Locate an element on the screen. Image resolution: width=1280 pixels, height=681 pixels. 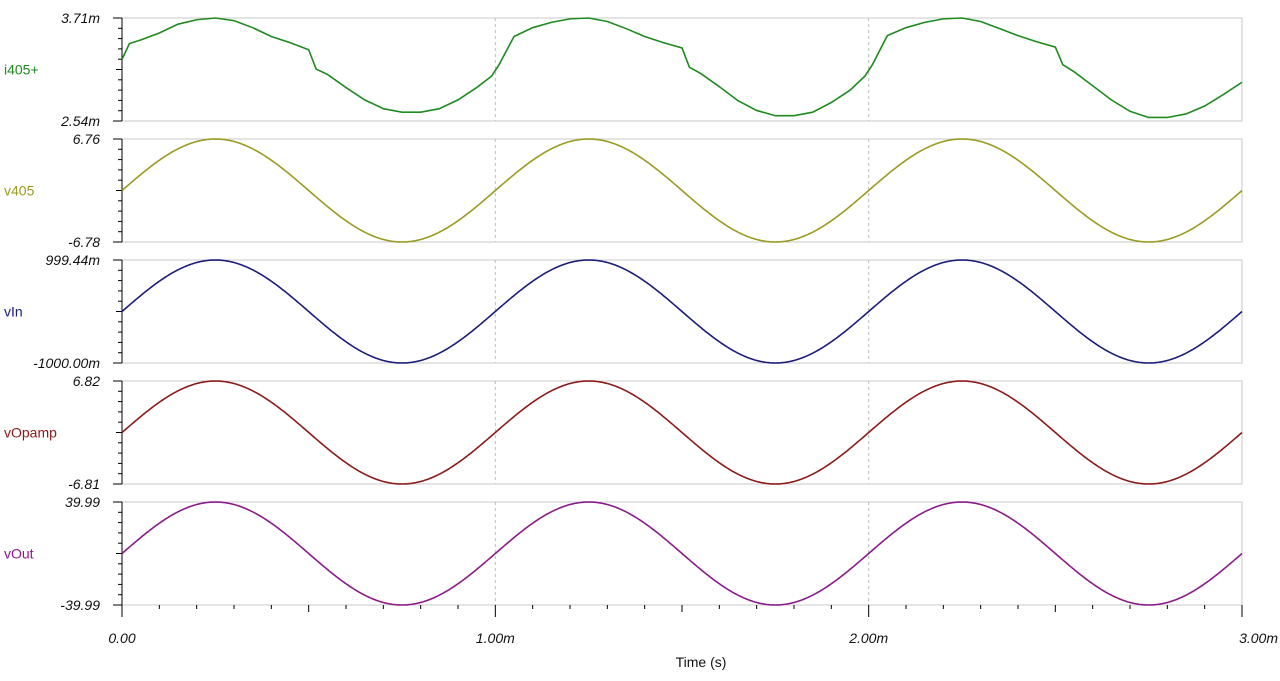
x-tick-label: 0.00 is located at coordinates (121, 638).